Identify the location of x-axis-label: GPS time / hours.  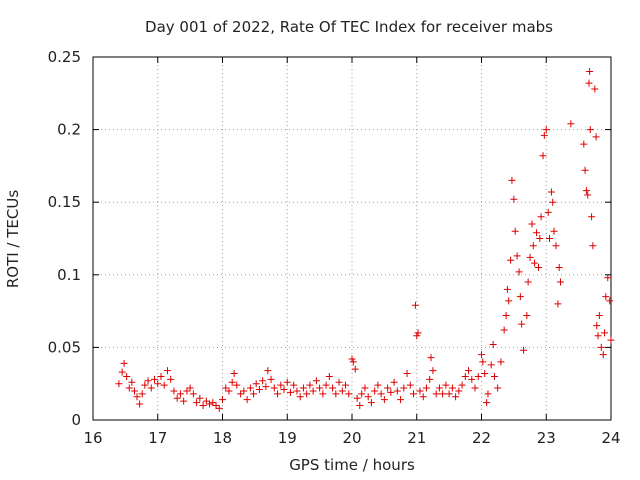
(352, 465).